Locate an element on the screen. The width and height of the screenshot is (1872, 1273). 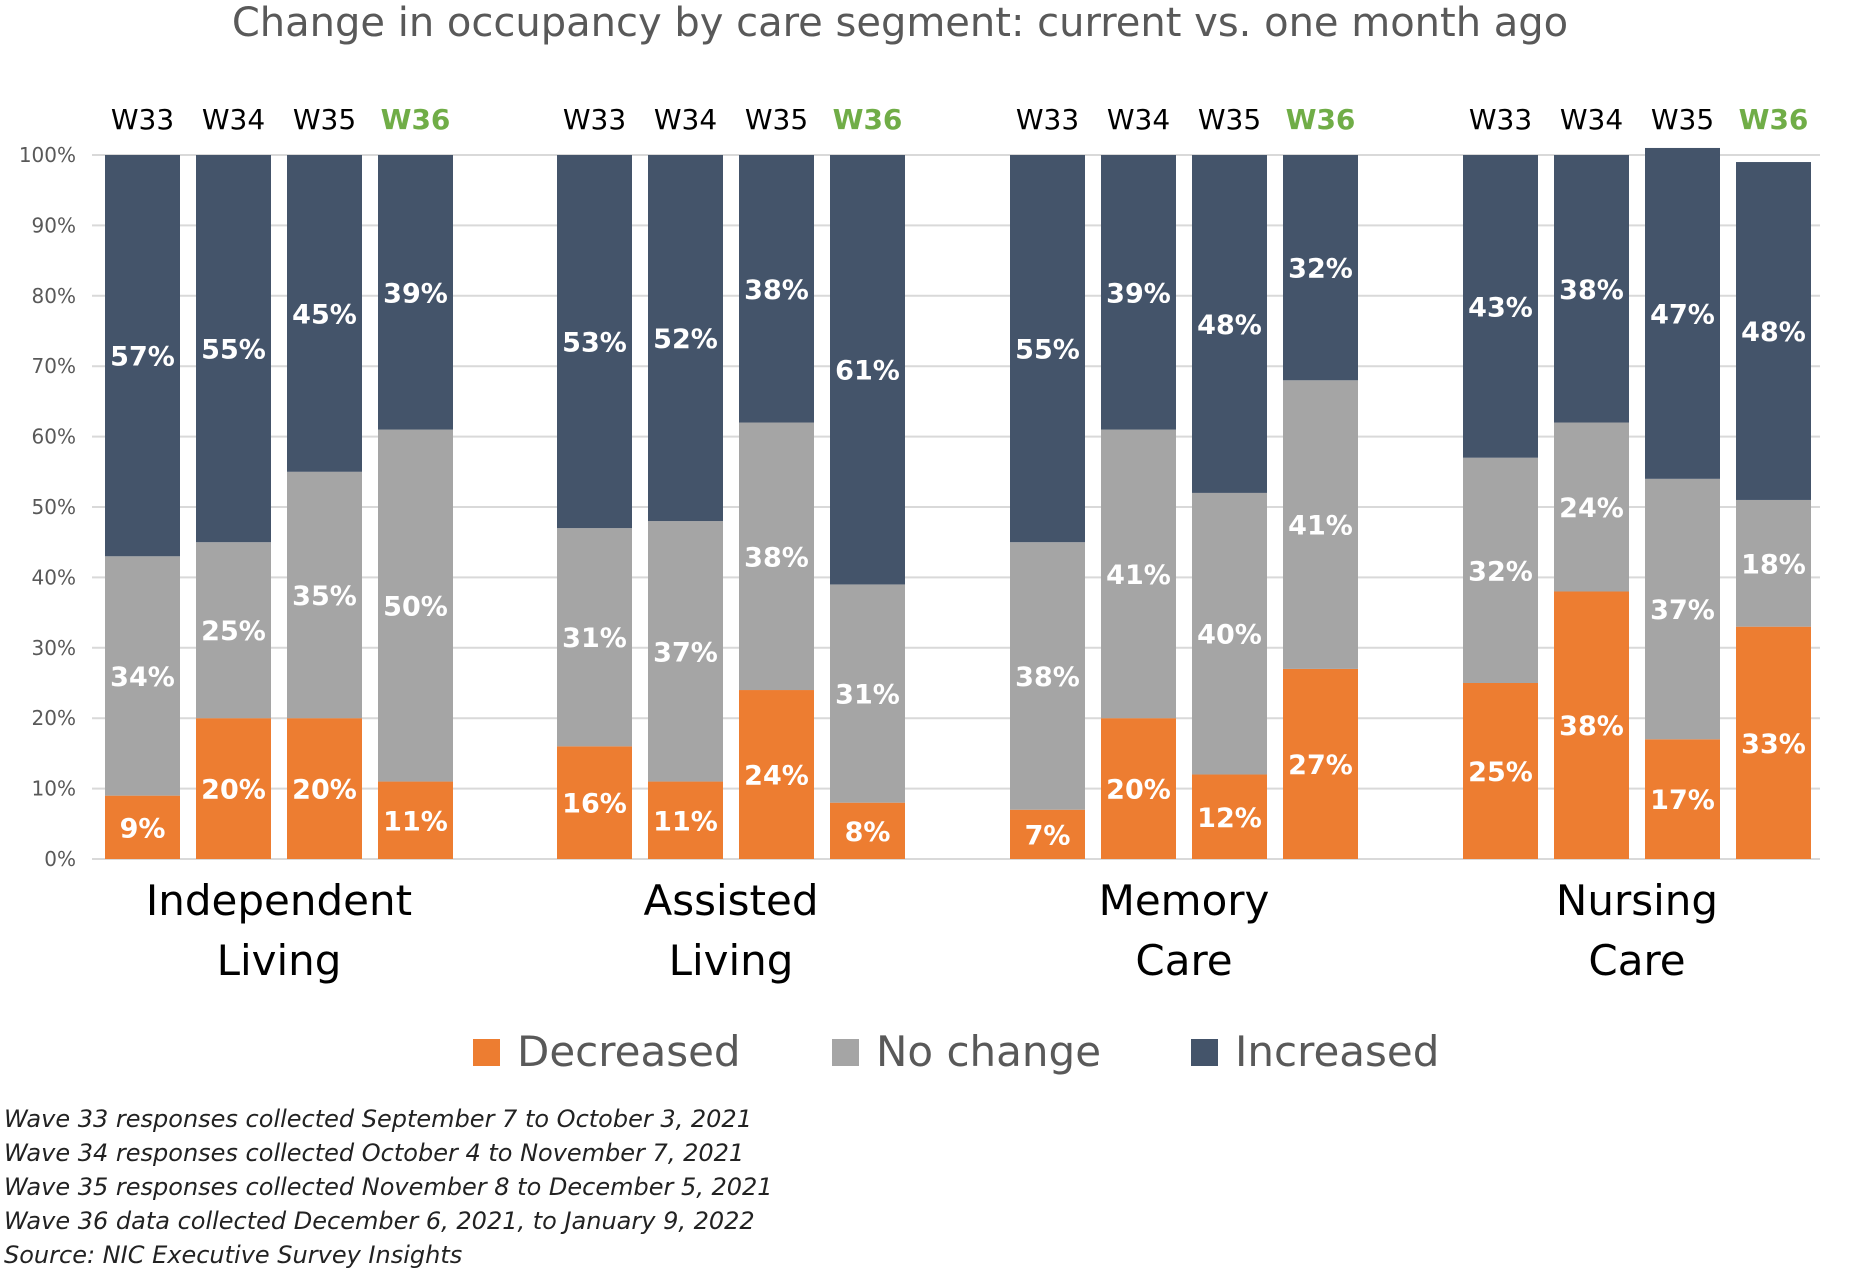
y-tick-label: 90% is located at coordinates (54, 225).